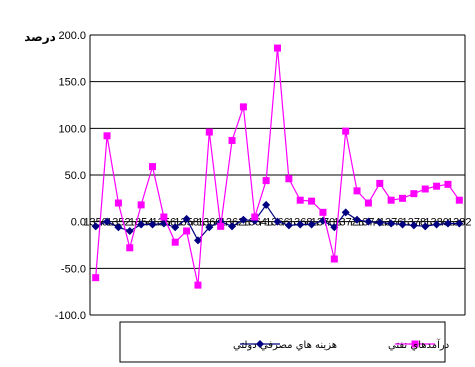  I want to click on legend-item-2: هزينه هاي مصرفي دولتي, so click(285, 345).